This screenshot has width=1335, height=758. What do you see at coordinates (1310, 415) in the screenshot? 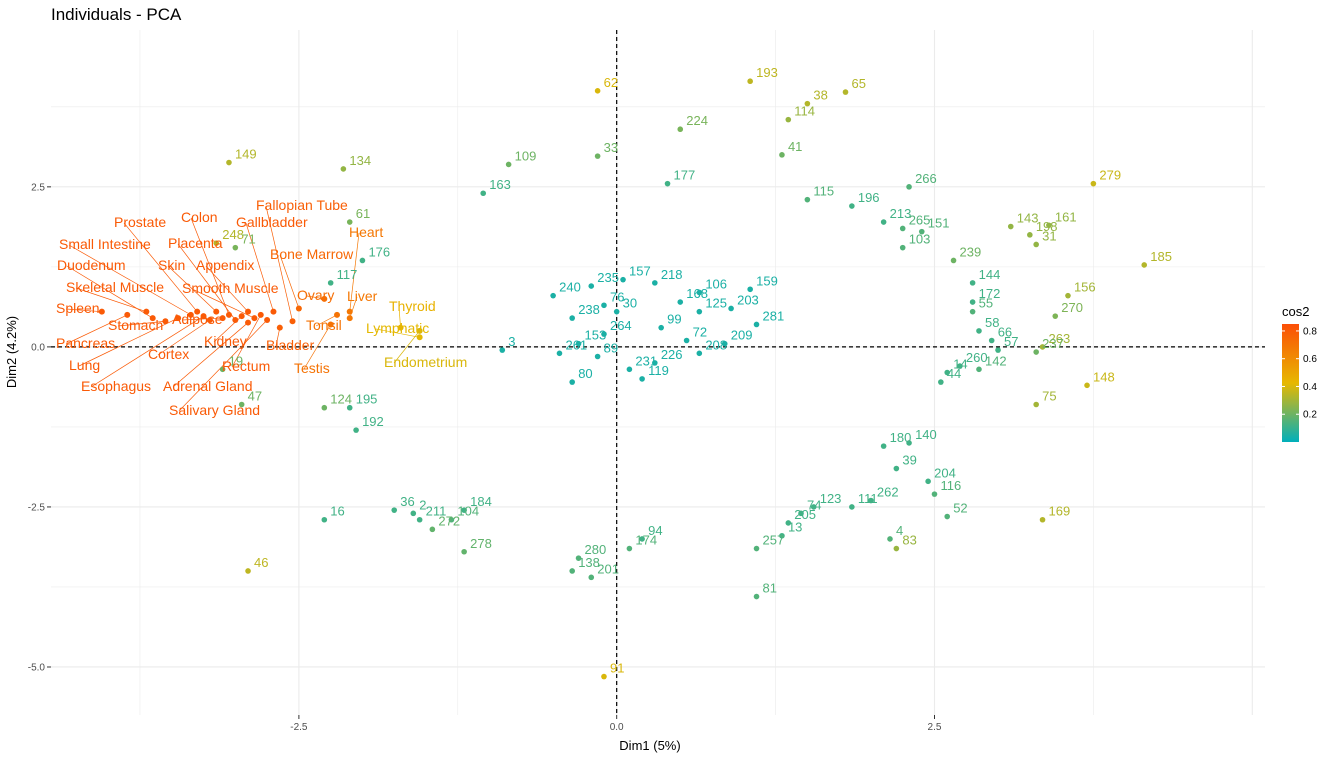
I see `legend-tick-label: 0.2` at bounding box center [1310, 415].